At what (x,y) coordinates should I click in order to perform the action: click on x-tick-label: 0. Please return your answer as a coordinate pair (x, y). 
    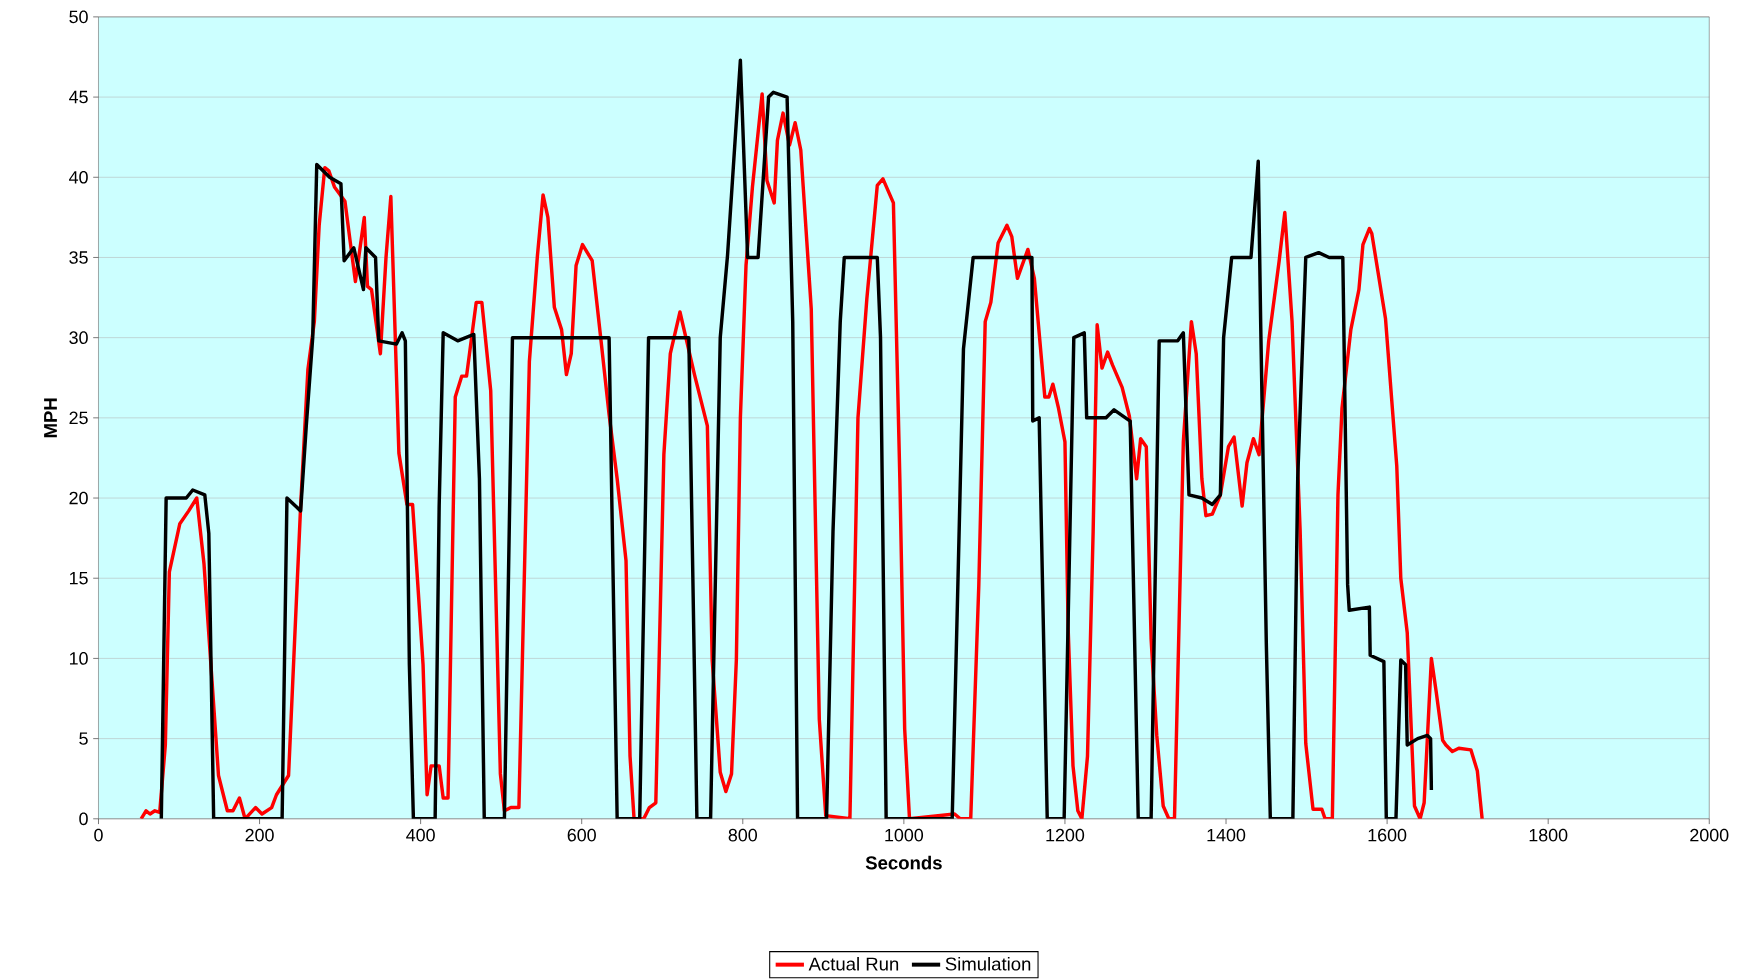
    Looking at the image, I should click on (98, 835).